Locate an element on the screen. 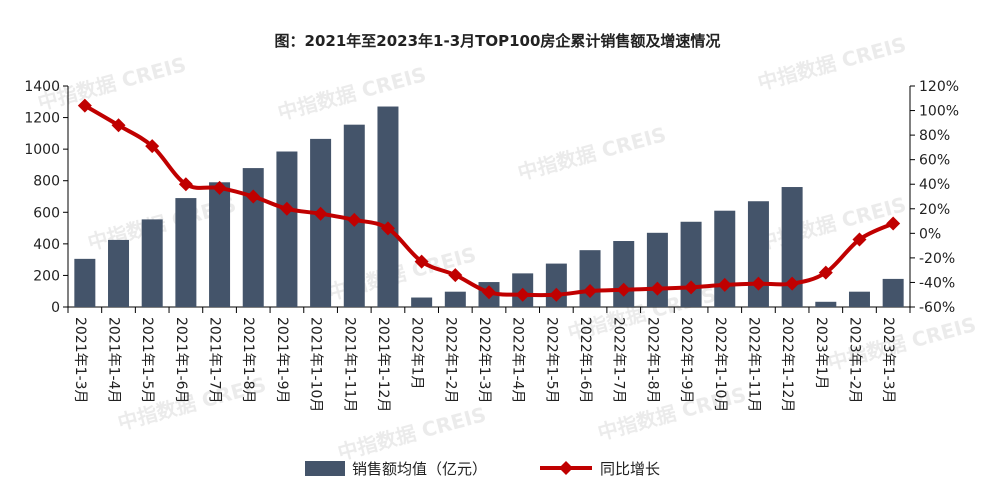 This screenshot has height=498, width=995. x-tick-label: 2022年1-6月 is located at coordinates (585, 360).